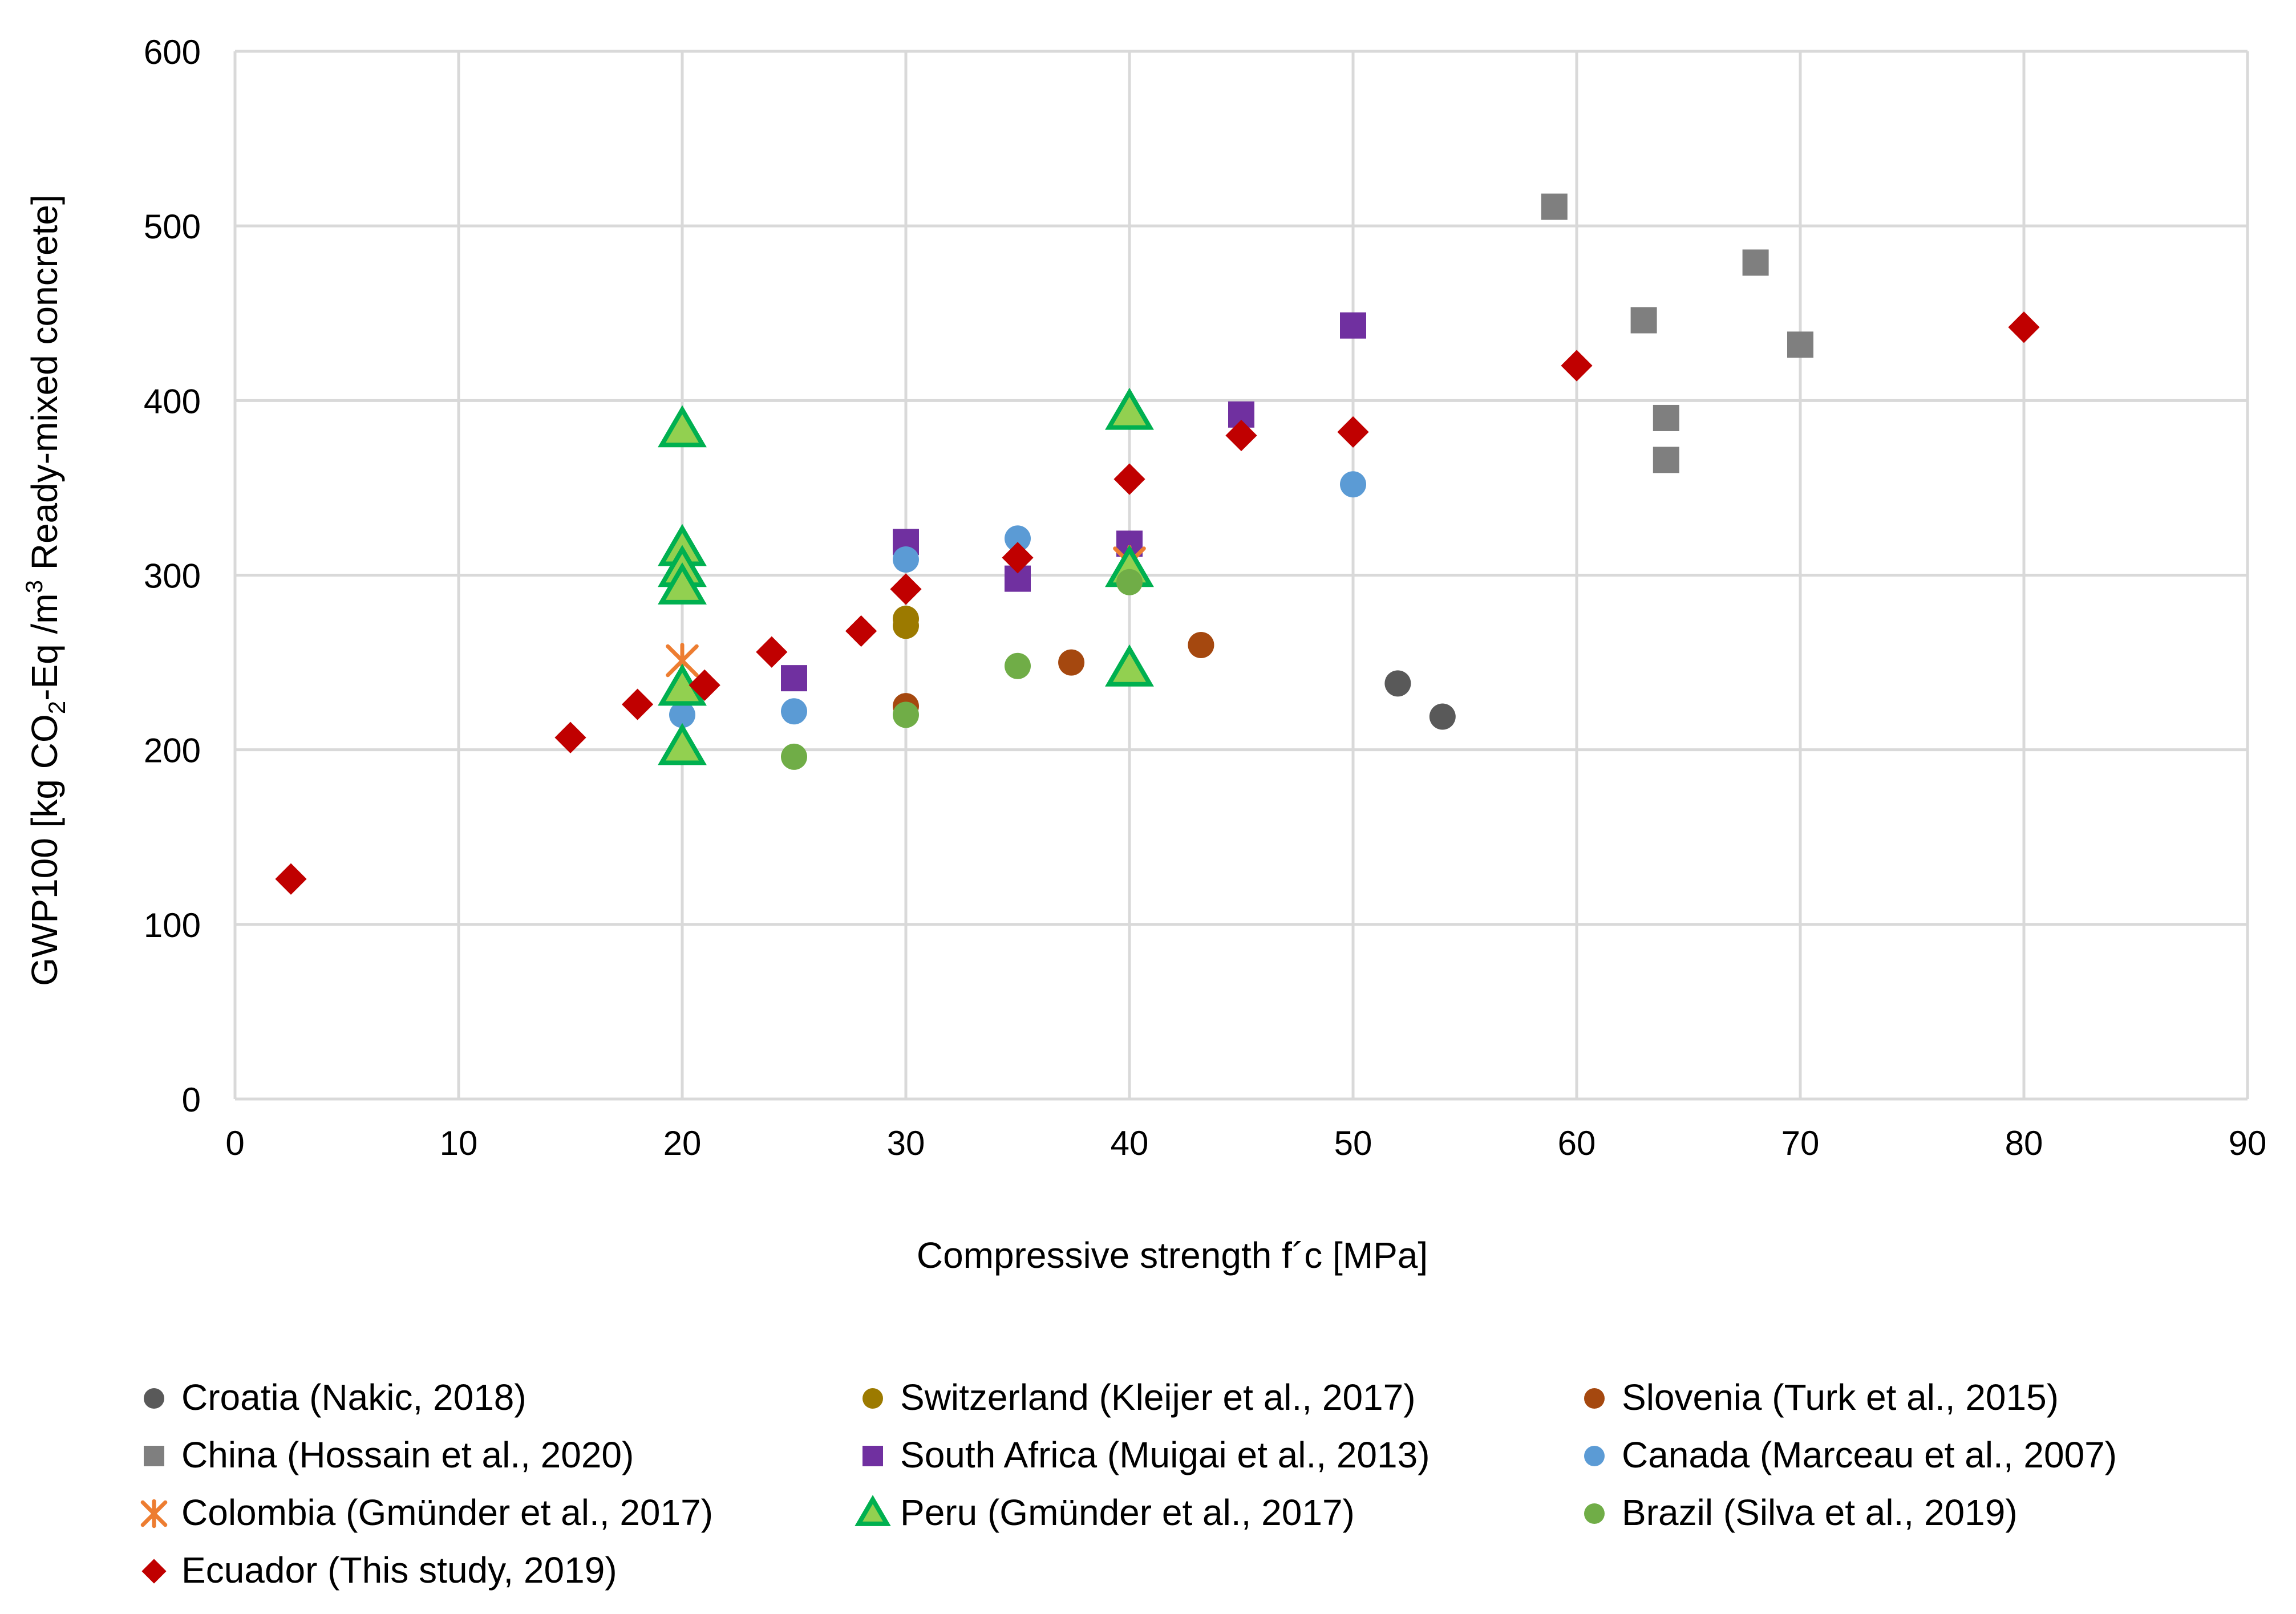  What do you see at coordinates (191, 1100) in the screenshot?
I see `y-tick-label: 0` at bounding box center [191, 1100].